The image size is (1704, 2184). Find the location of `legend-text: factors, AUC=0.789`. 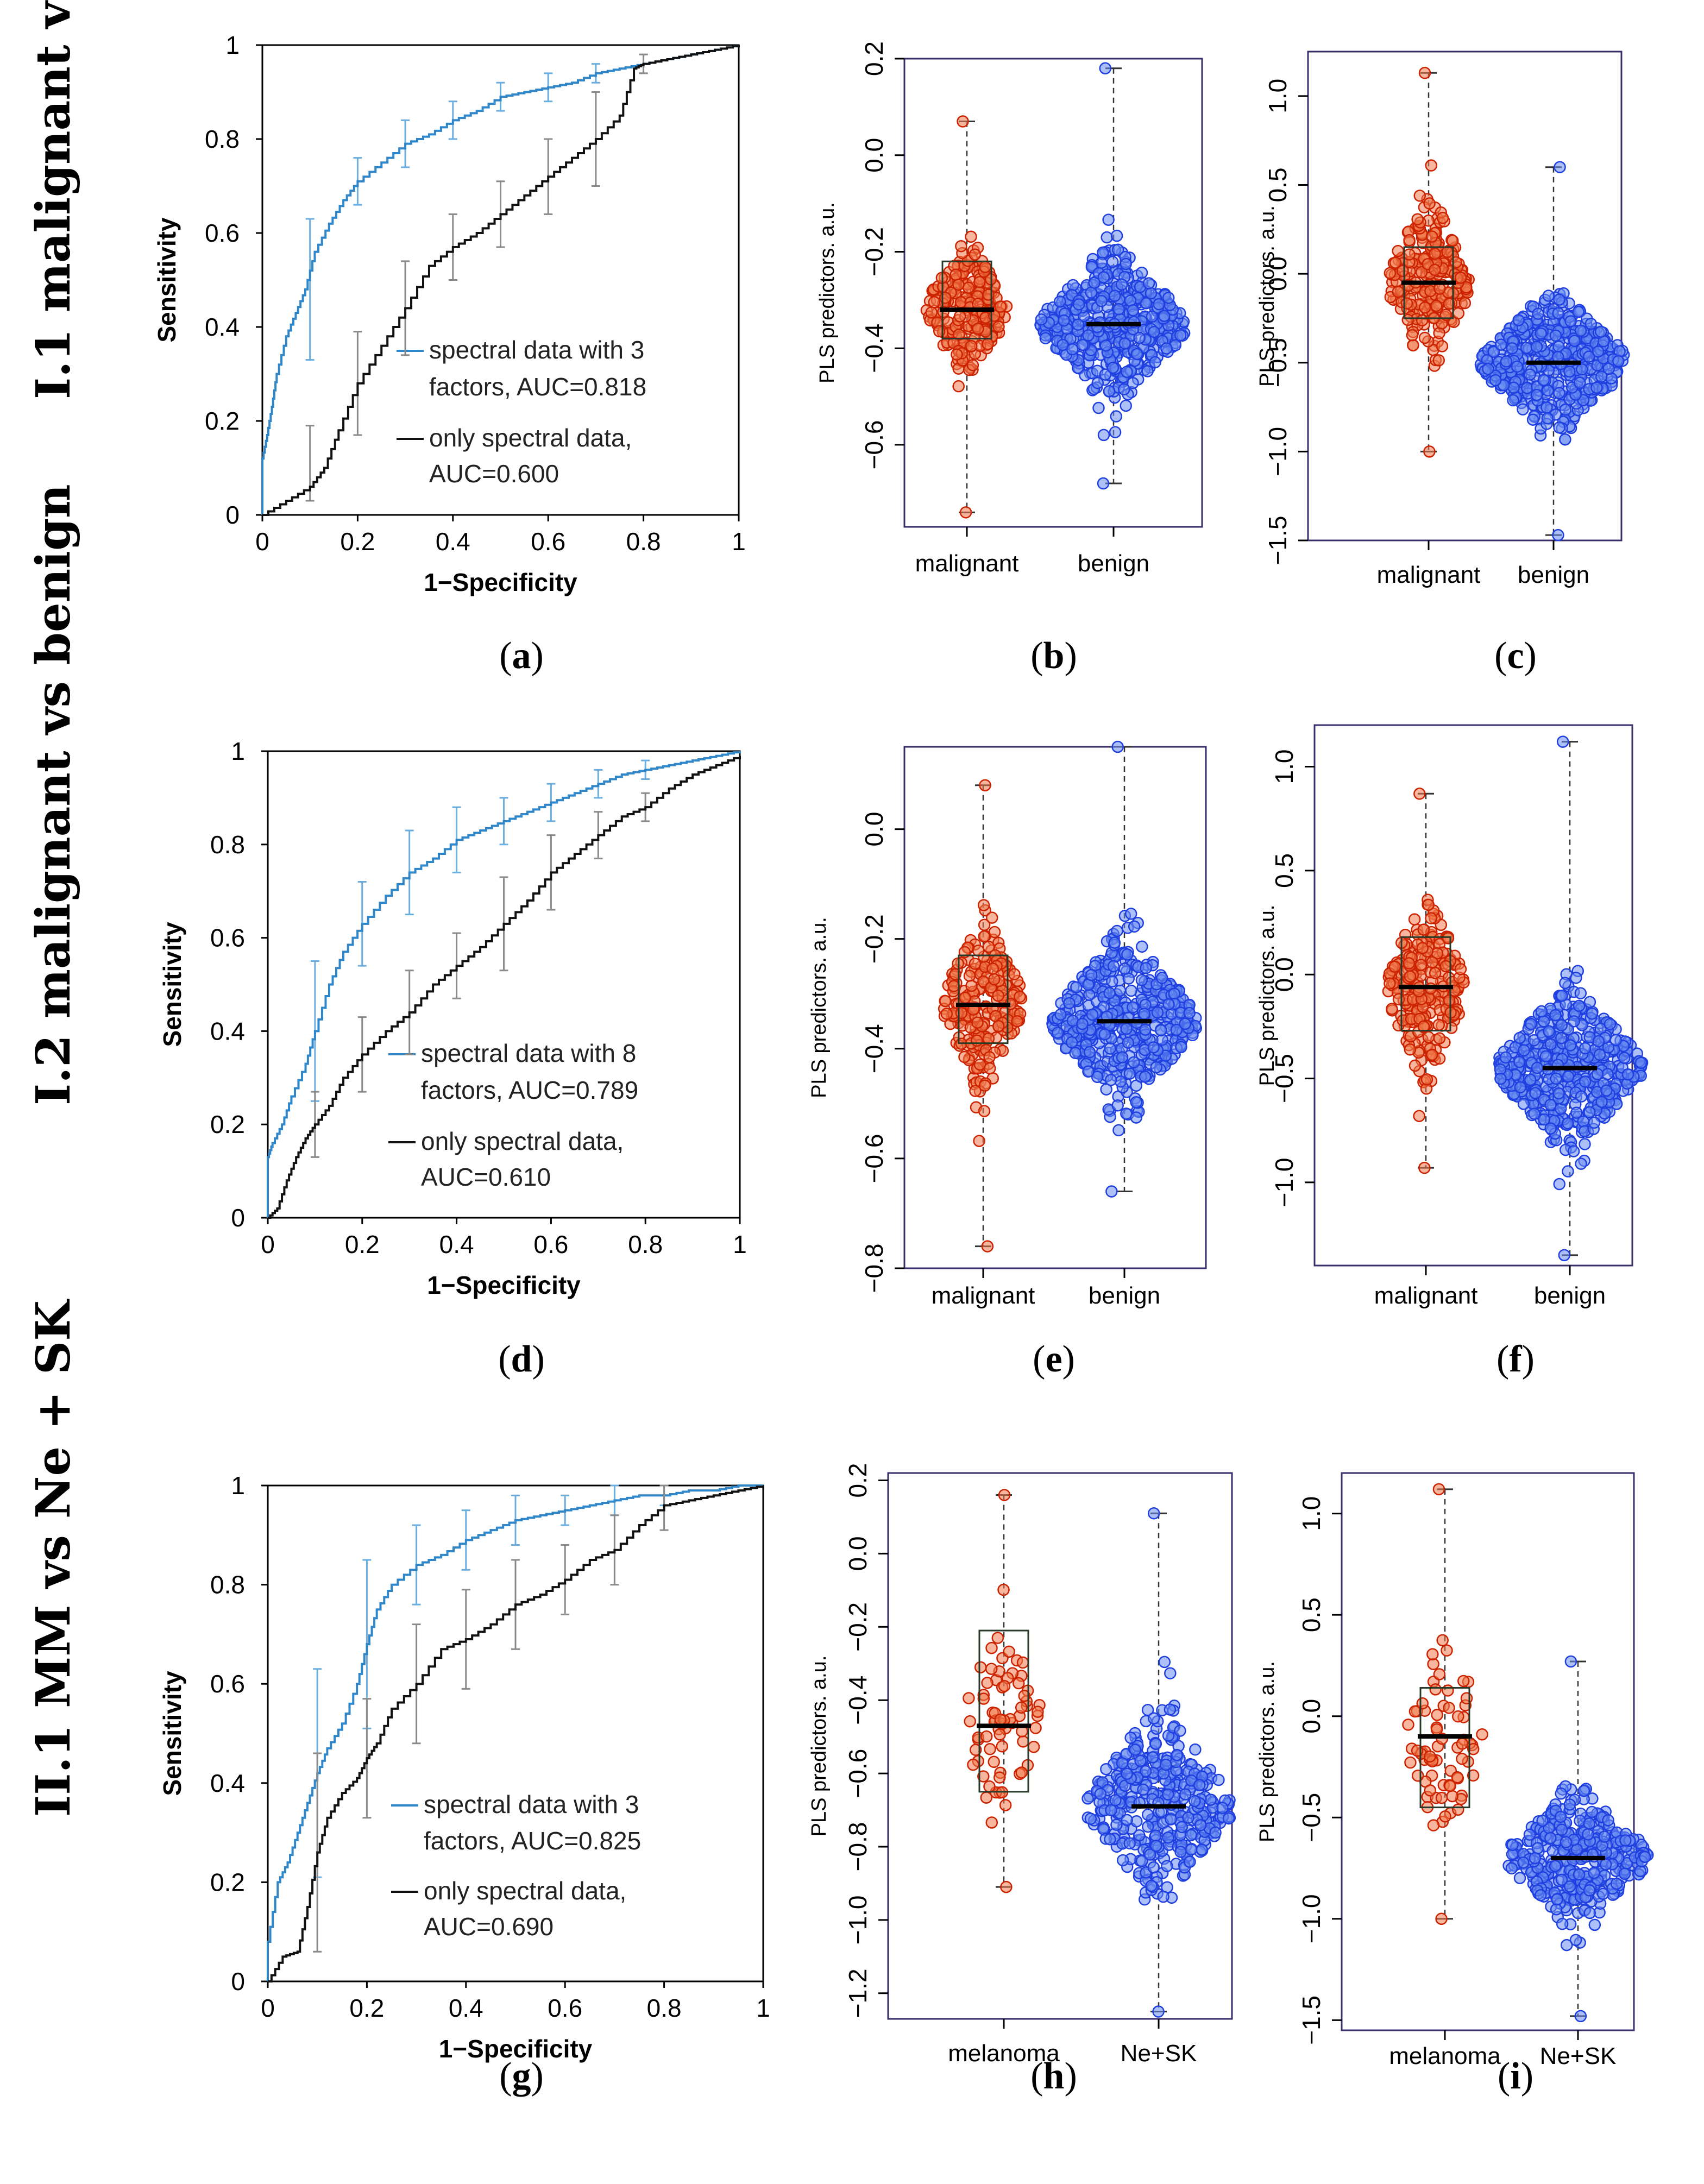

legend-text: factors, AUC=0.789 is located at coordinates (529, 1090).